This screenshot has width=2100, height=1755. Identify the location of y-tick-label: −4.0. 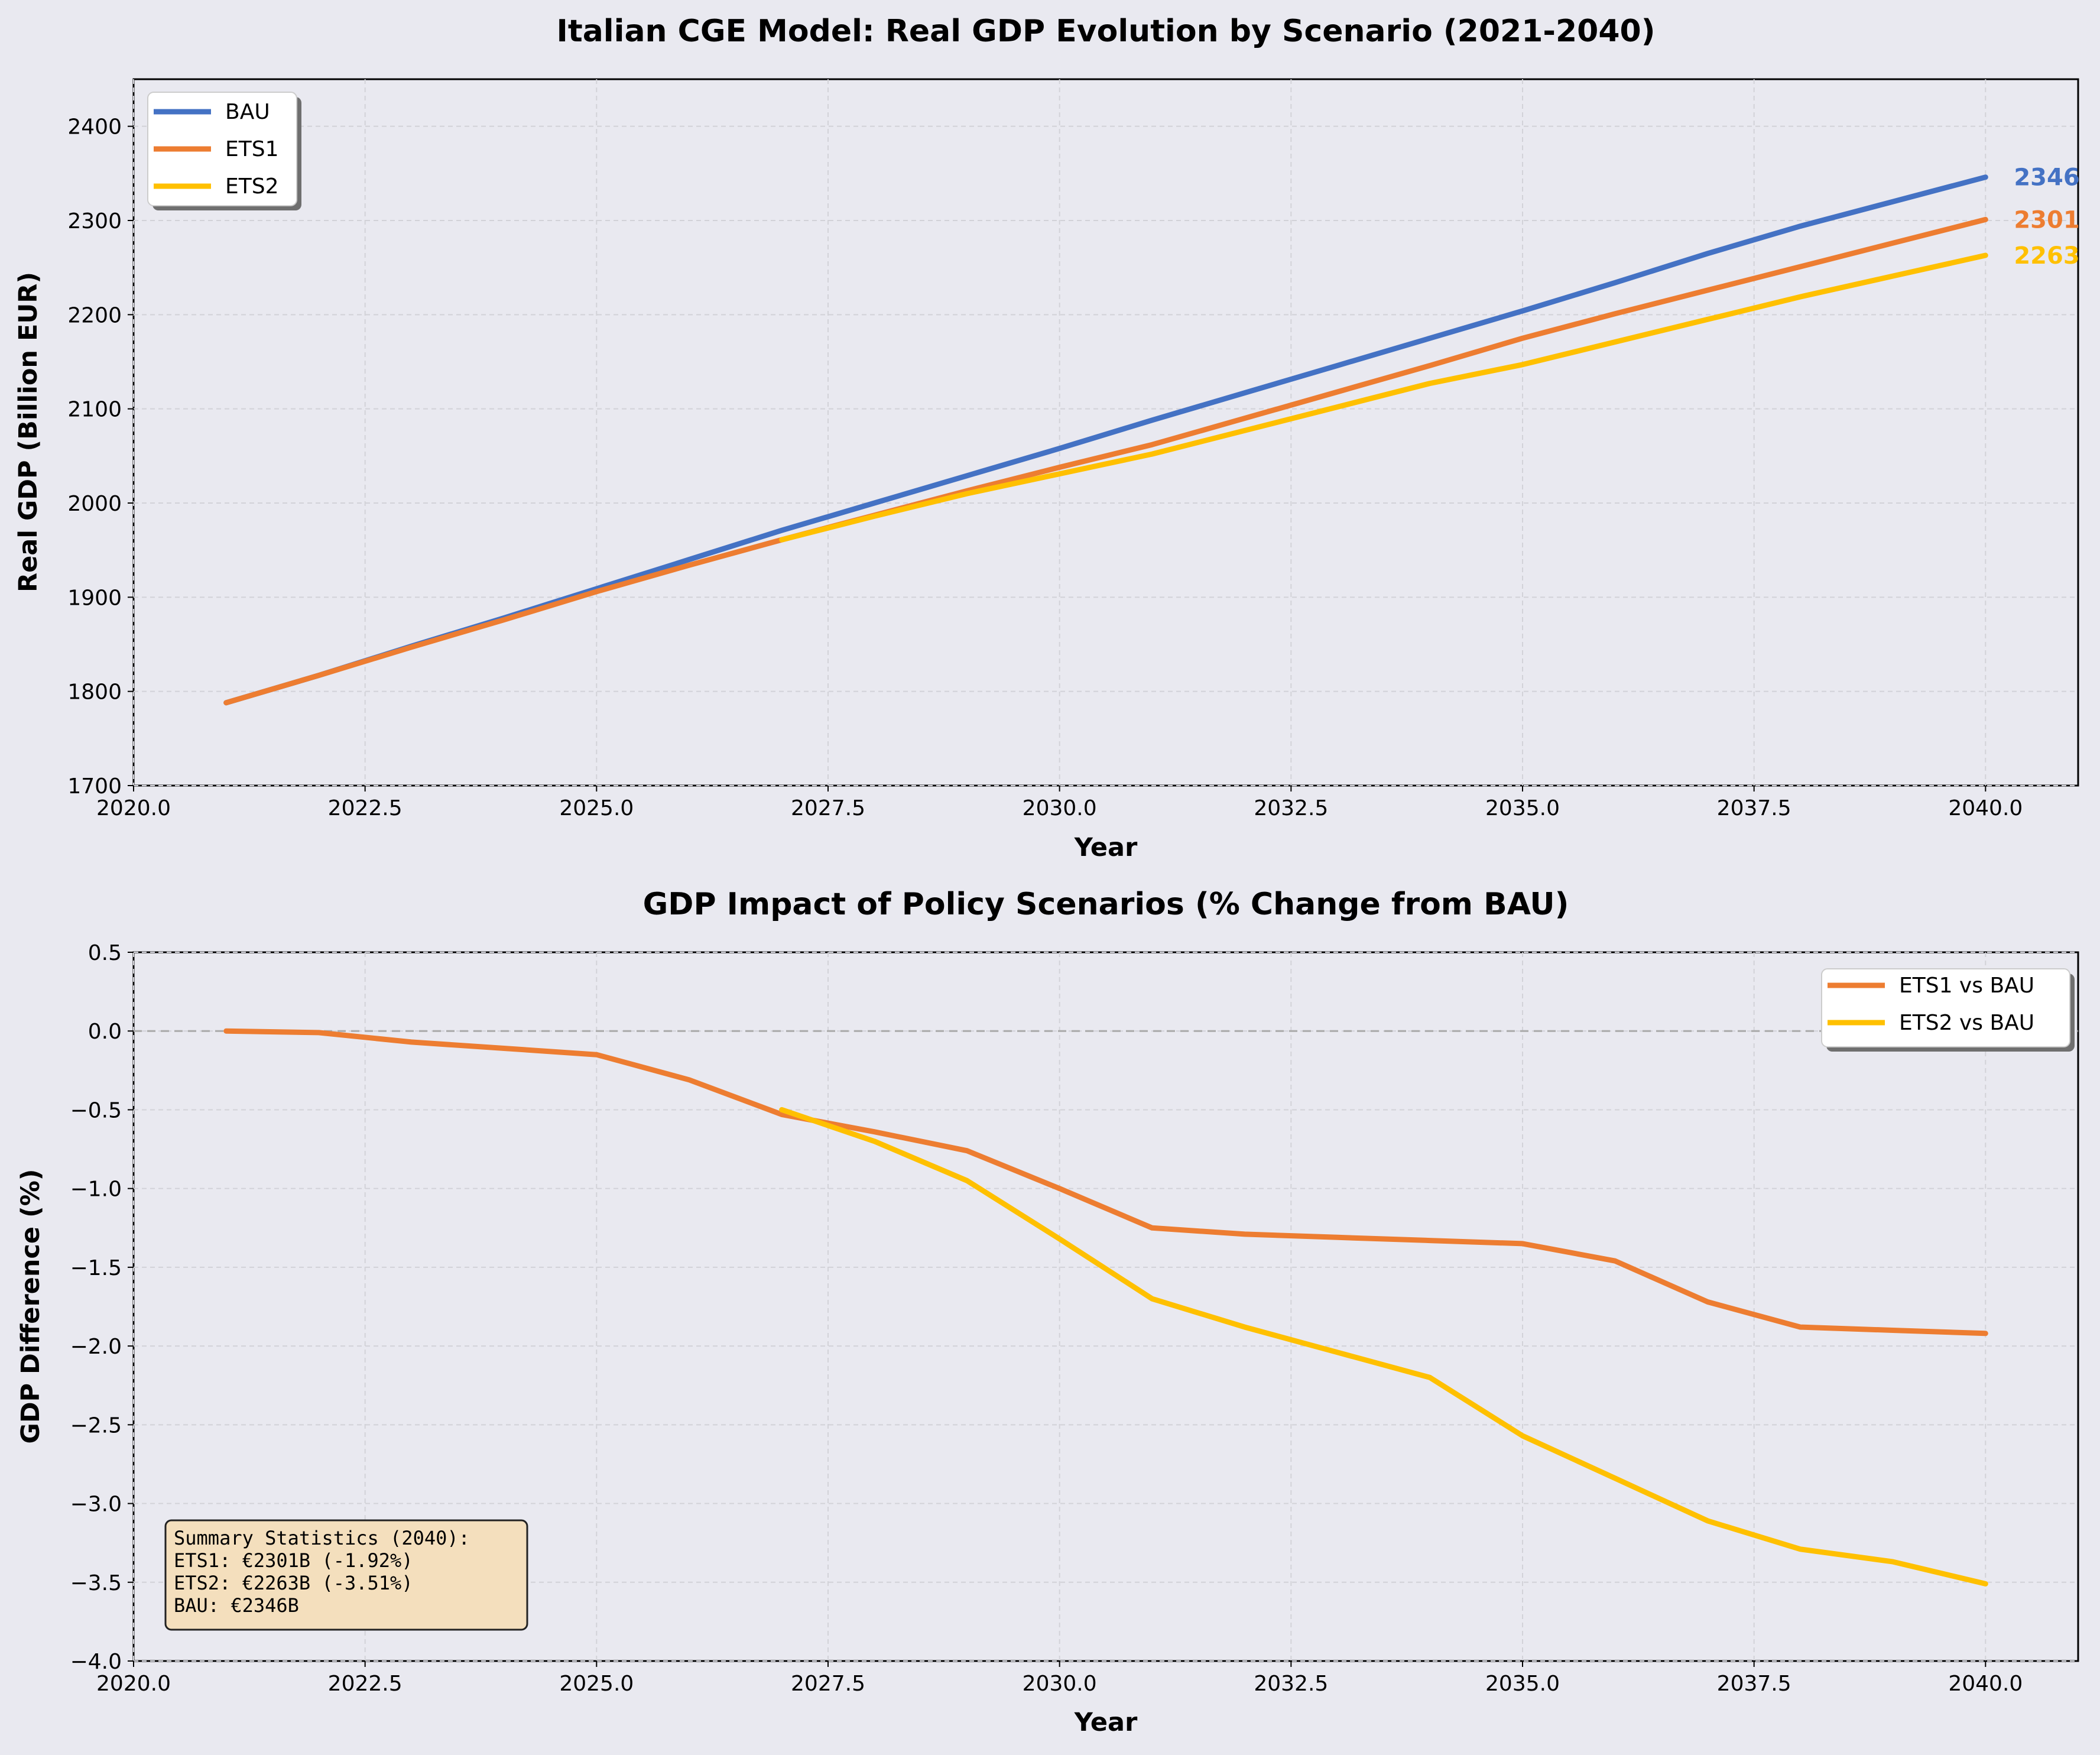
(96, 1662).